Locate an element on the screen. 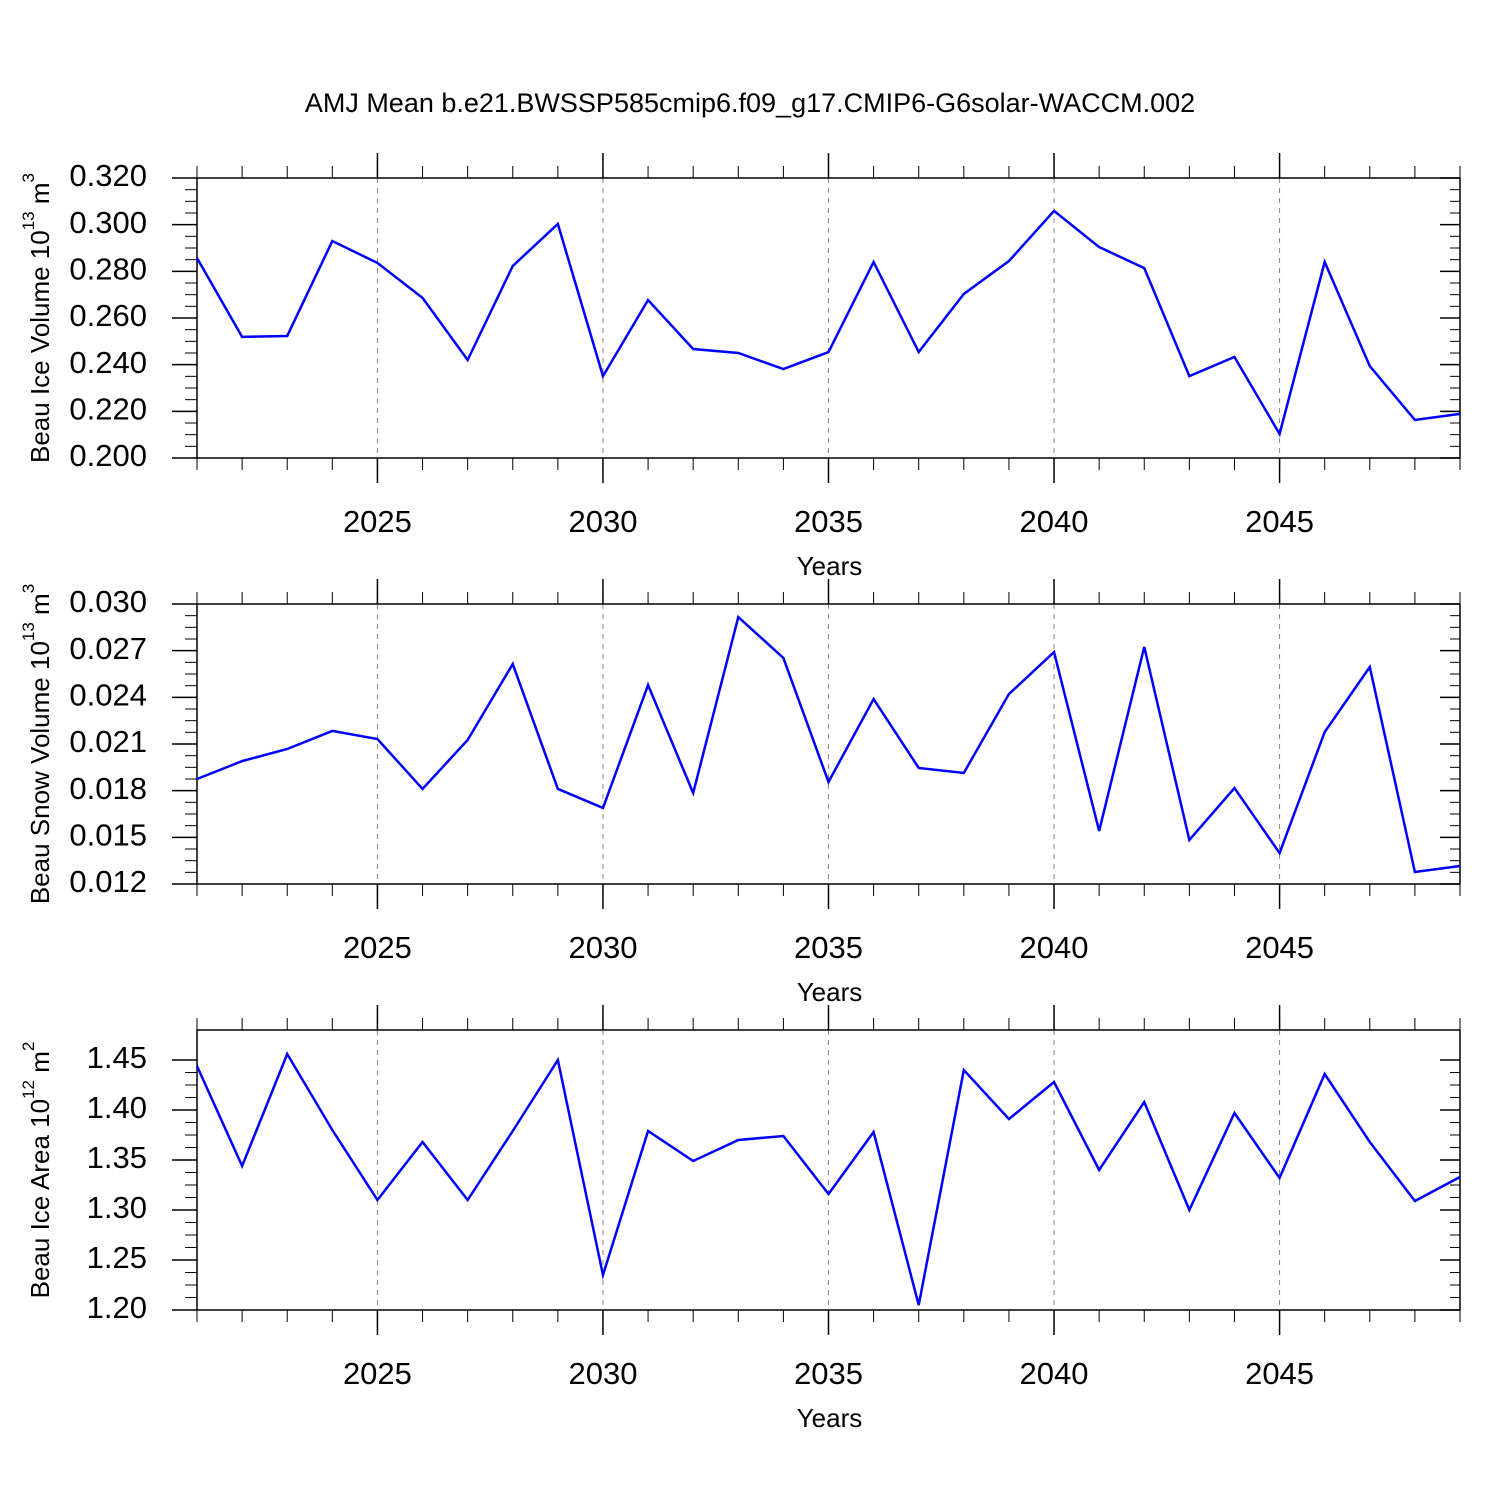 Image resolution: width=1500 pixels, height=1500 pixels. y-tick-label: 0.015 is located at coordinates (108, 835).